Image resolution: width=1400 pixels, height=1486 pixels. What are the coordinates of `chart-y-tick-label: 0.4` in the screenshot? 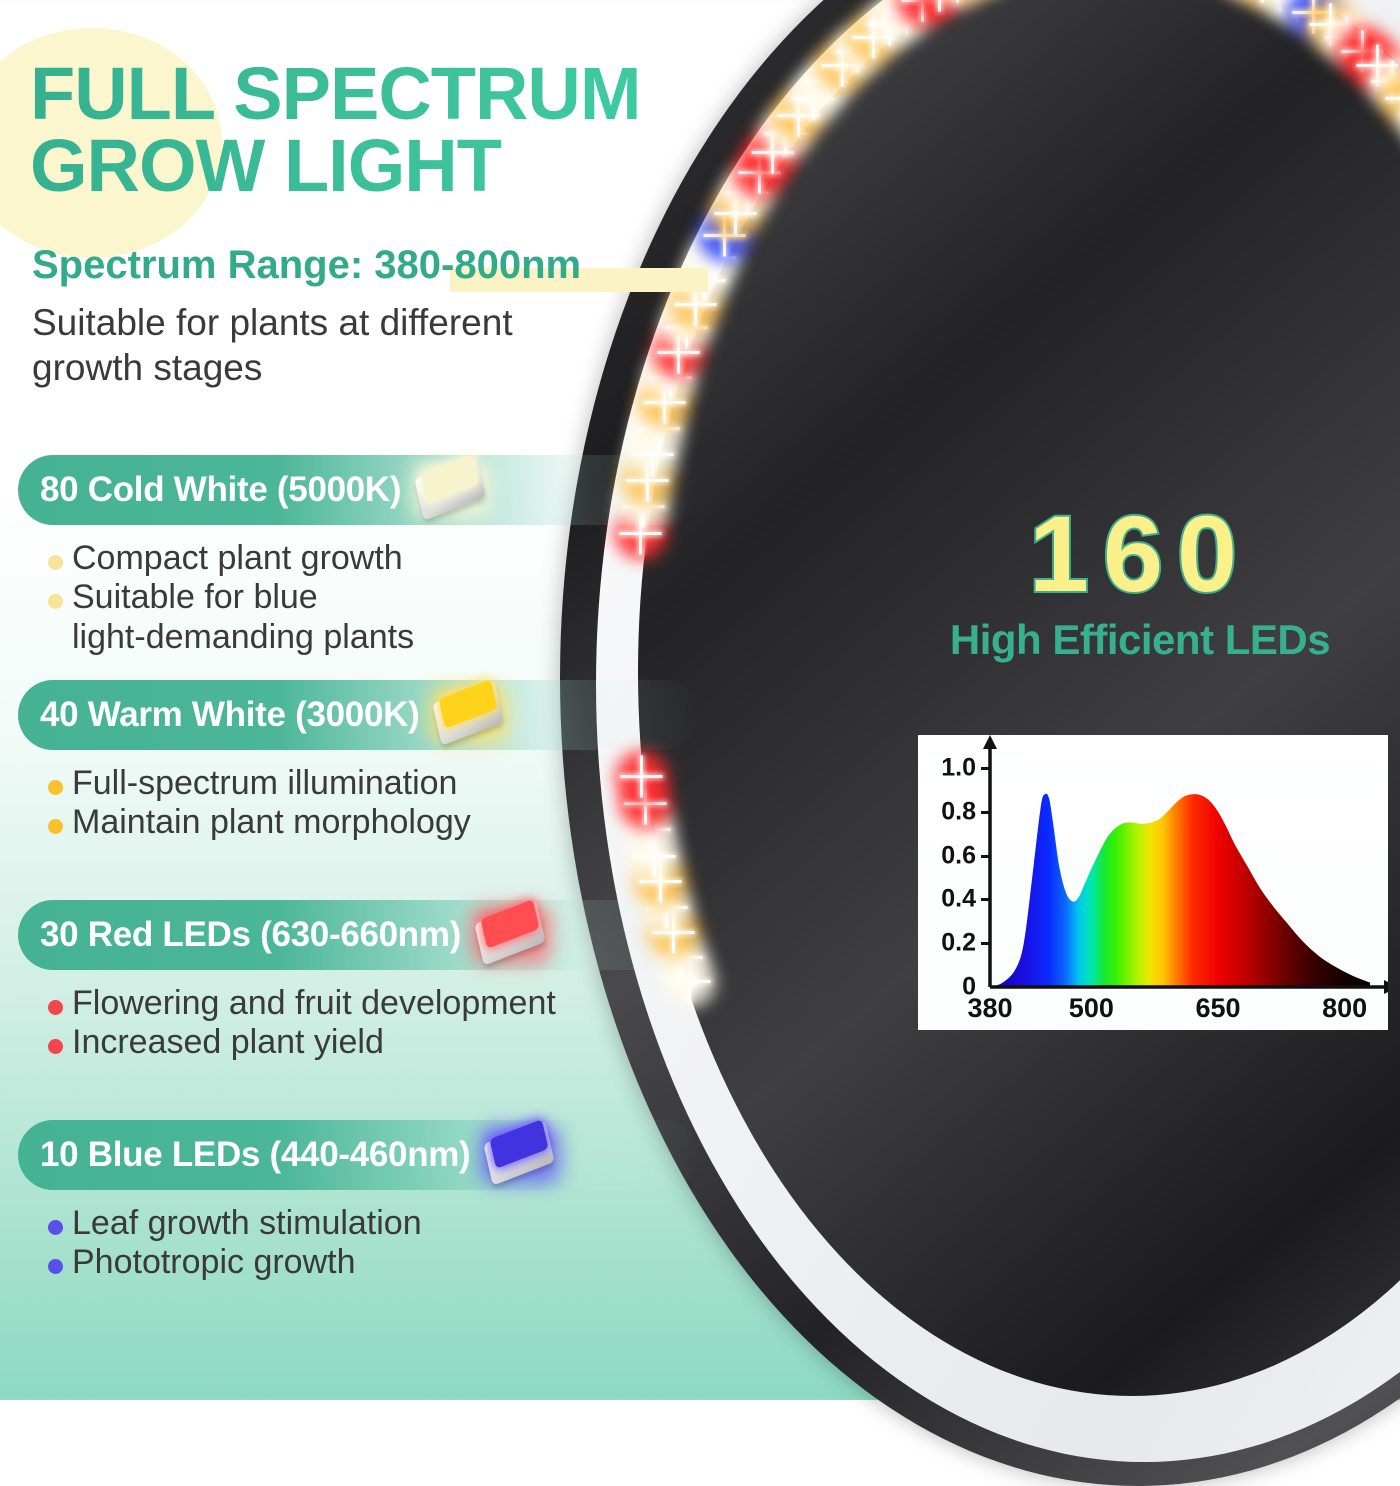 It's located at (958, 898).